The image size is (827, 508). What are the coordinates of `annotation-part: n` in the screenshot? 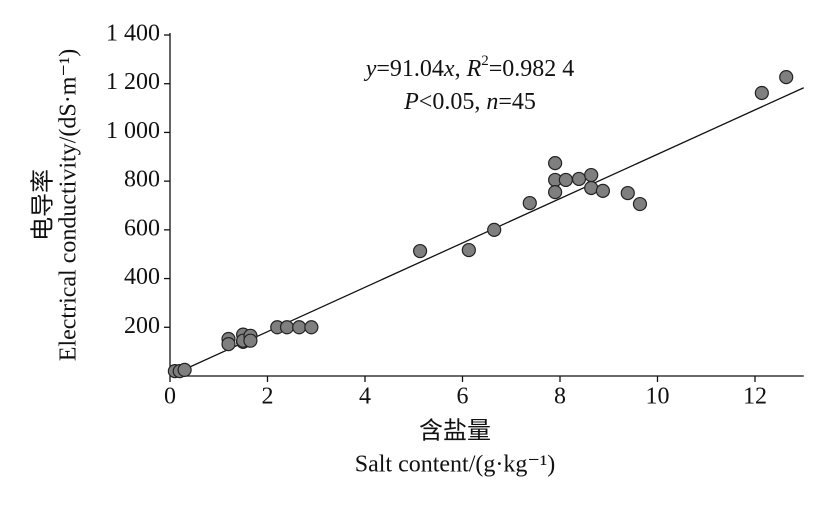 It's located at (492, 102).